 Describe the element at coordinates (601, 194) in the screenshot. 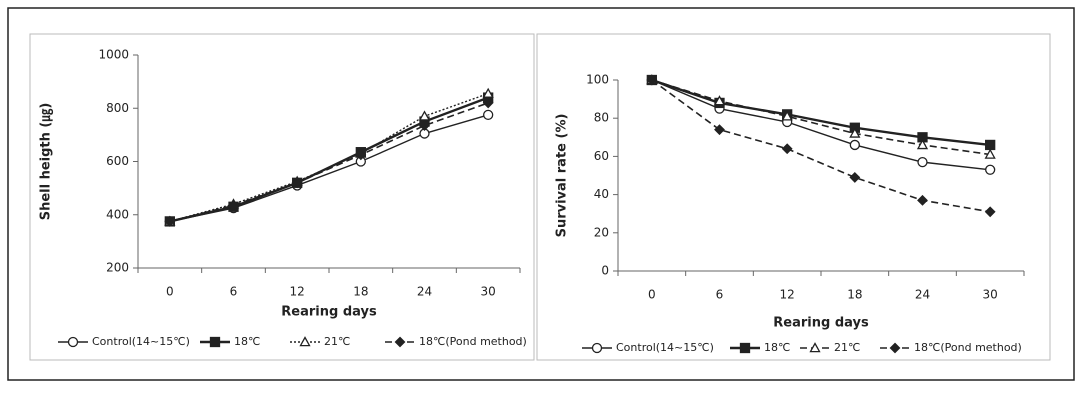

I see `y-tick-label: 40` at that location.